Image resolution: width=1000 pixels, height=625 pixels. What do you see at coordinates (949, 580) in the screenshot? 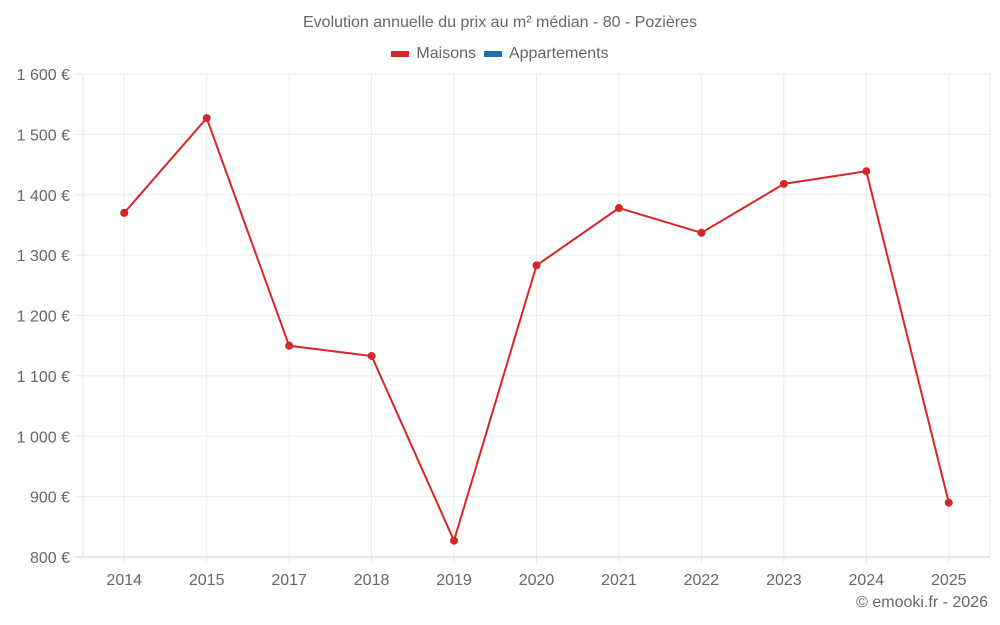
I see `x-tick-label: 2025` at bounding box center [949, 580].